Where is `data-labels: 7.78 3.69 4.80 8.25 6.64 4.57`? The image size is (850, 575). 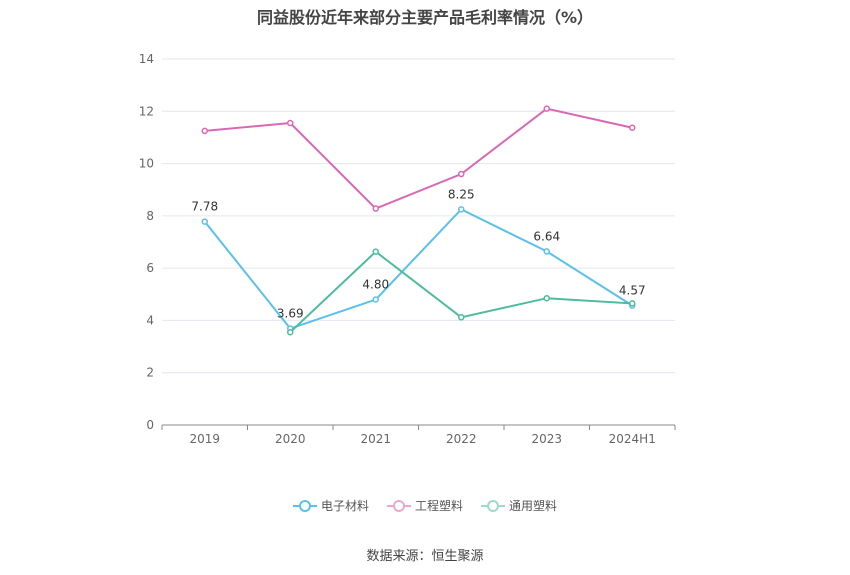 data-labels: 7.78 3.69 4.80 8.25 6.64 4.57 is located at coordinates (418, 253).